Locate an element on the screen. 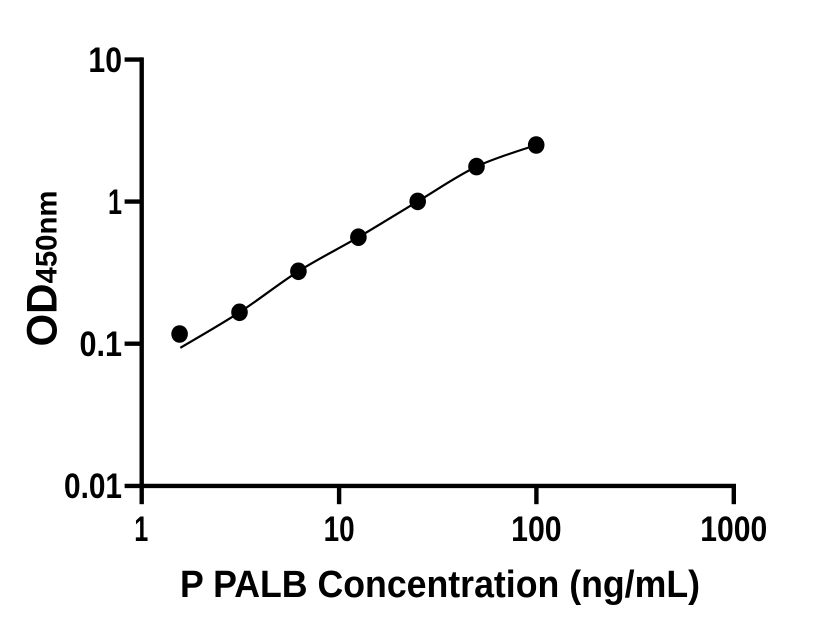  svg-text: 1000 is located at coordinates (733, 529).